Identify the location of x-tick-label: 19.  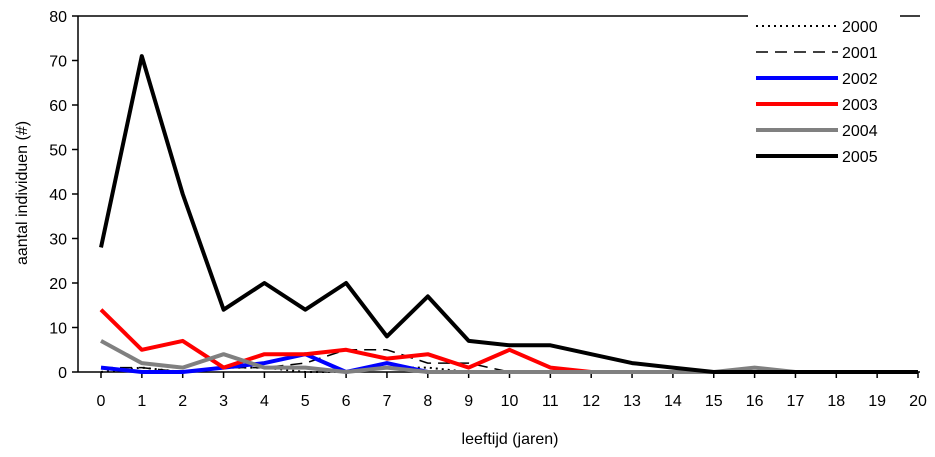
(877, 401).